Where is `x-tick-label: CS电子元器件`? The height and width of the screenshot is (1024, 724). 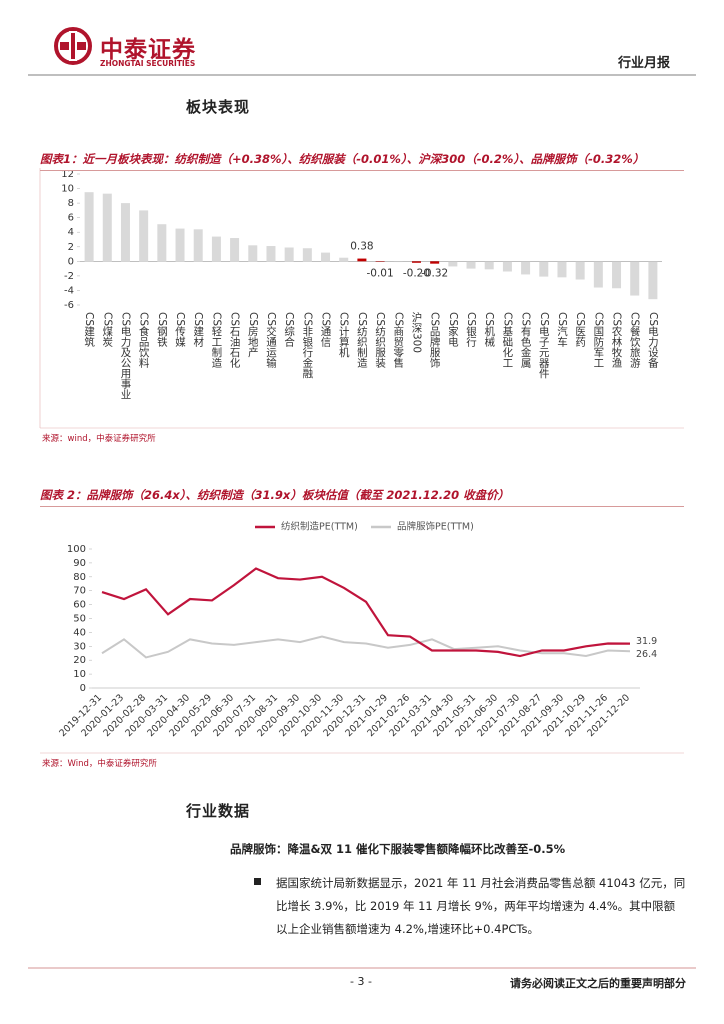
x-tick-label: CS电子元器件 is located at coordinates (544, 345).